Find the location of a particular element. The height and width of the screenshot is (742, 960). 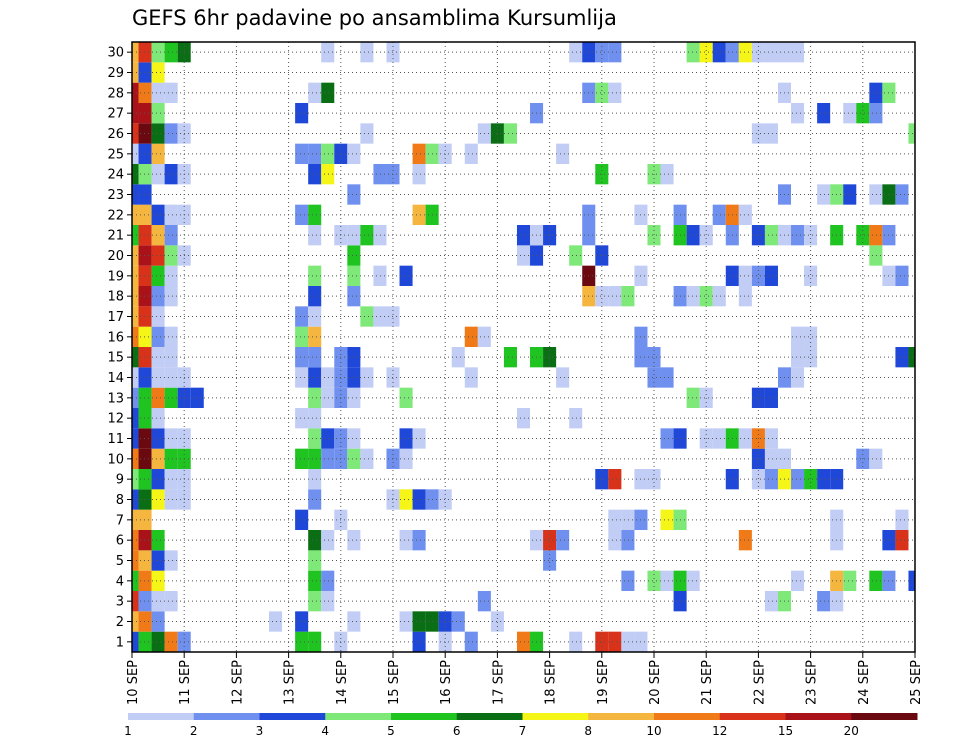

x-tick-label: 11 SEP is located at coordinates (185, 682).